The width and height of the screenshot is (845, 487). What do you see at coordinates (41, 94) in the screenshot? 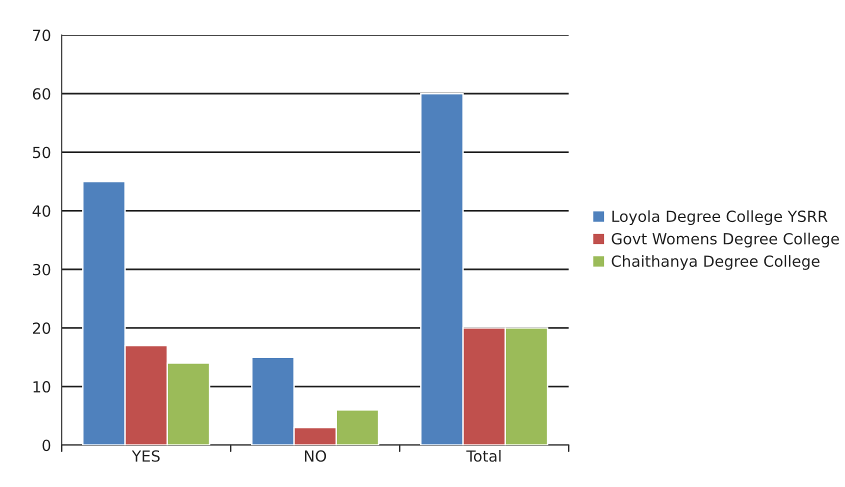
I see `y-tick-label: 60` at bounding box center [41, 94].